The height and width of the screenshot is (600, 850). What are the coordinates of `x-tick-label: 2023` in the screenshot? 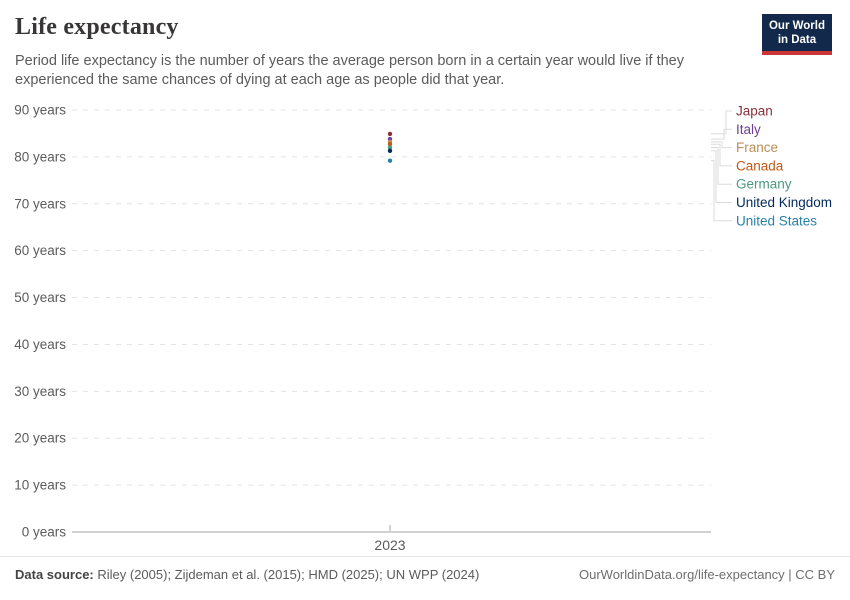 It's located at (389, 545).